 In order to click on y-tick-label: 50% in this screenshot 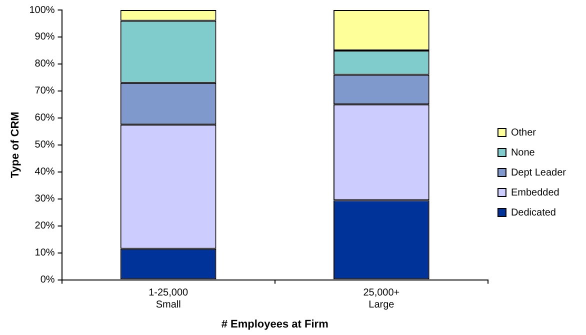, I will do `click(44, 145)`.